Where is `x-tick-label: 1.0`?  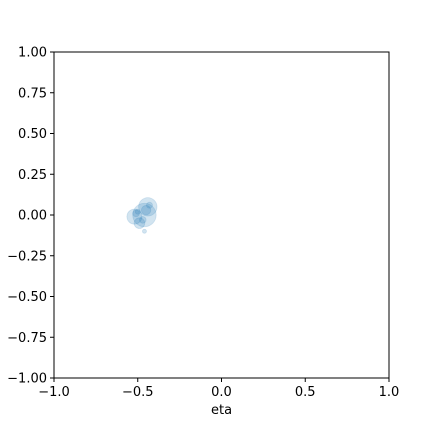 x-tick-label: 1.0 is located at coordinates (389, 392).